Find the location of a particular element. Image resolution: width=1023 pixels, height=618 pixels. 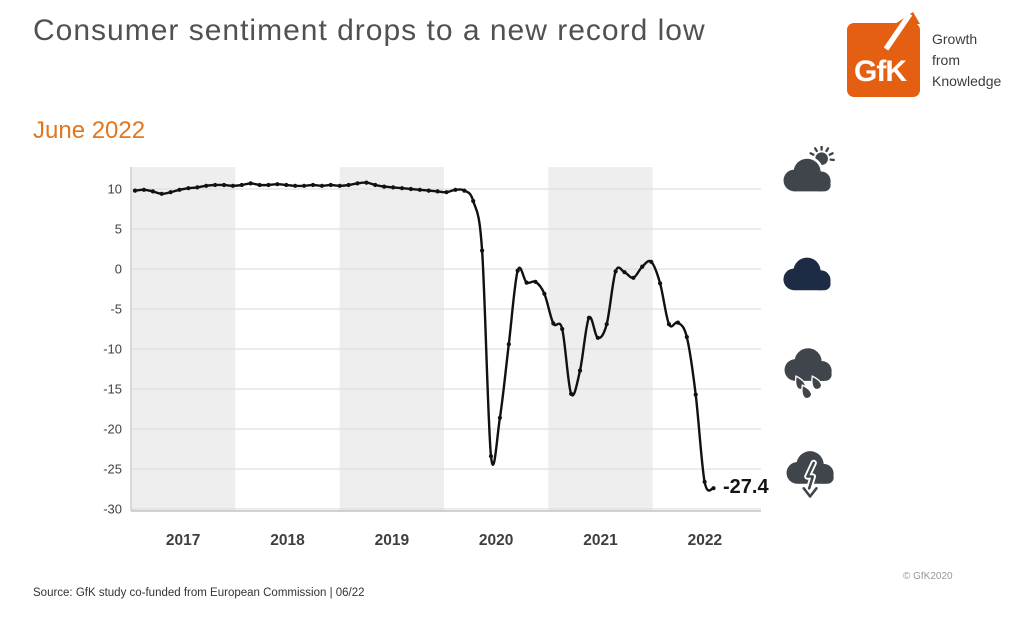

x-tick-label: 2020 is located at coordinates (496, 540).